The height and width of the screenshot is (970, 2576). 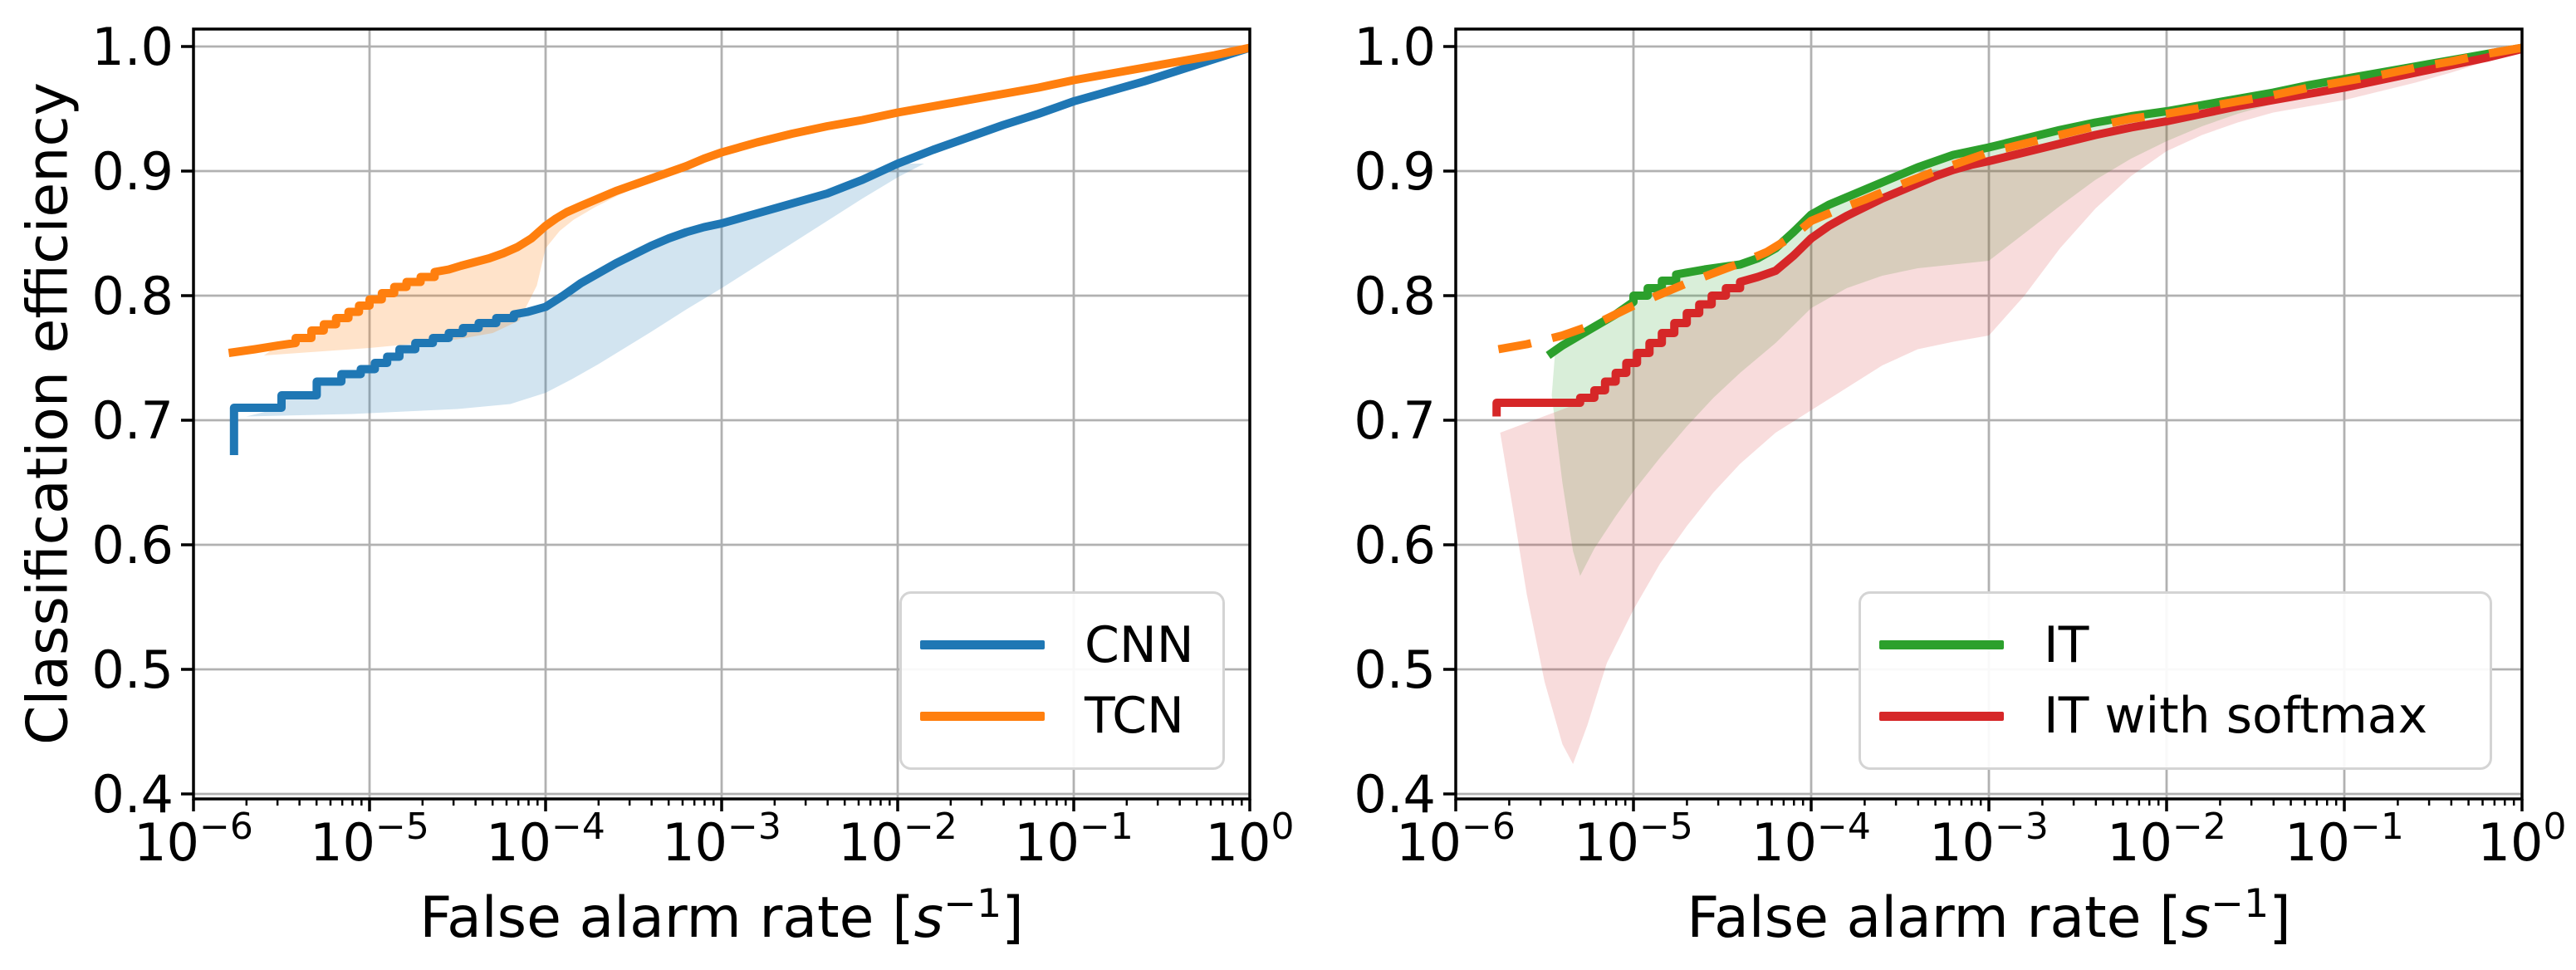 I want to click on legend-label-it: IT, so click(x=2066, y=644).